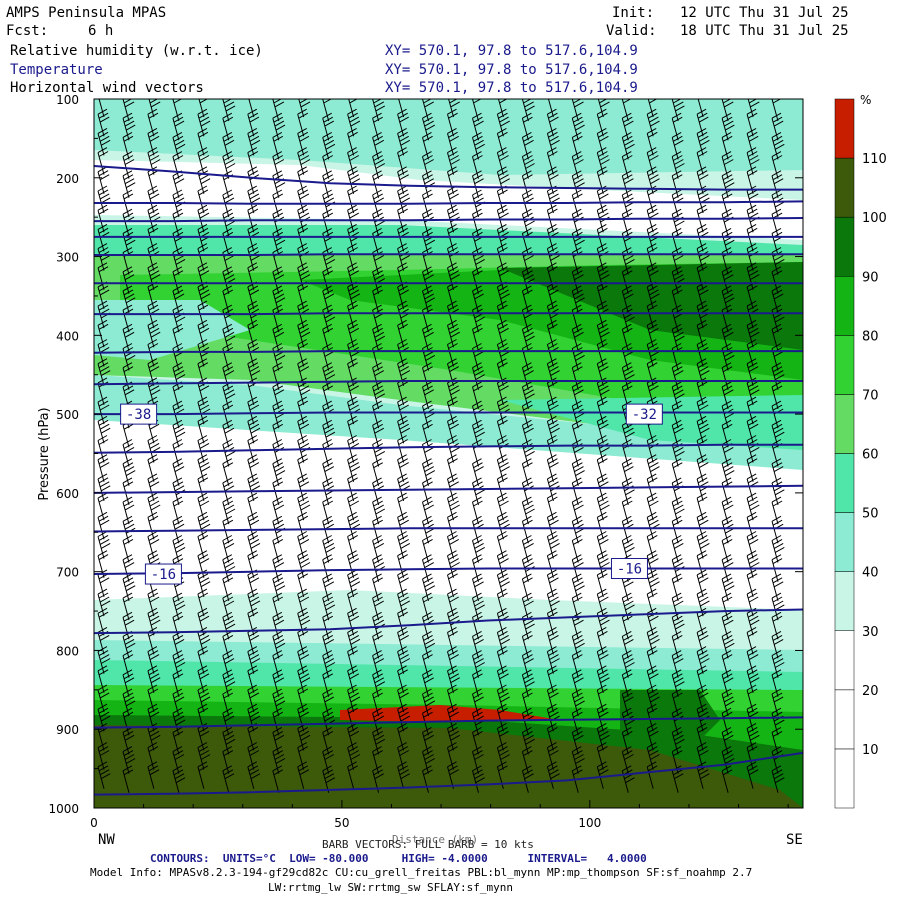  I want to click on y-axis-title: Pressure (hPa), so click(44, 453).